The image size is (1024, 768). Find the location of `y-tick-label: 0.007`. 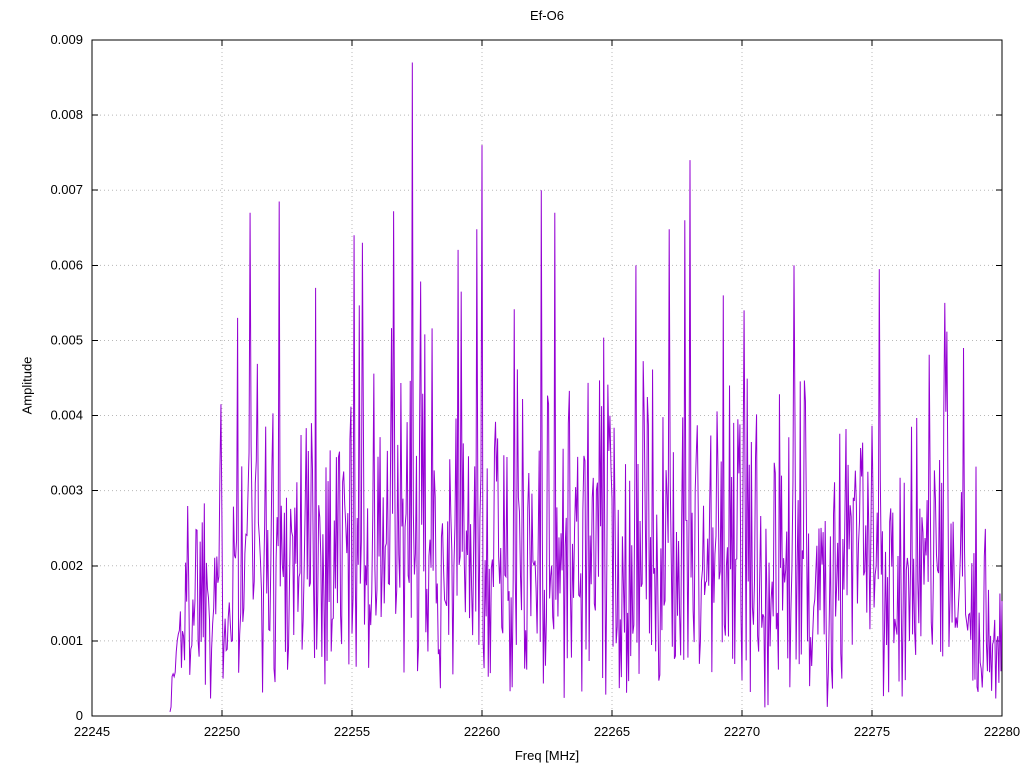

y-tick-label: 0.007 is located at coordinates (66, 189).